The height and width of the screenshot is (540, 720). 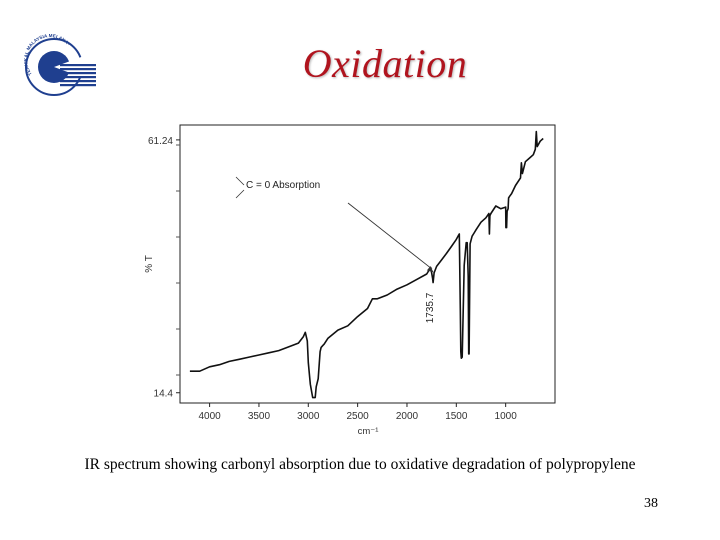 I want to click on y-tick-label: 14.4, so click(x=164, y=394).